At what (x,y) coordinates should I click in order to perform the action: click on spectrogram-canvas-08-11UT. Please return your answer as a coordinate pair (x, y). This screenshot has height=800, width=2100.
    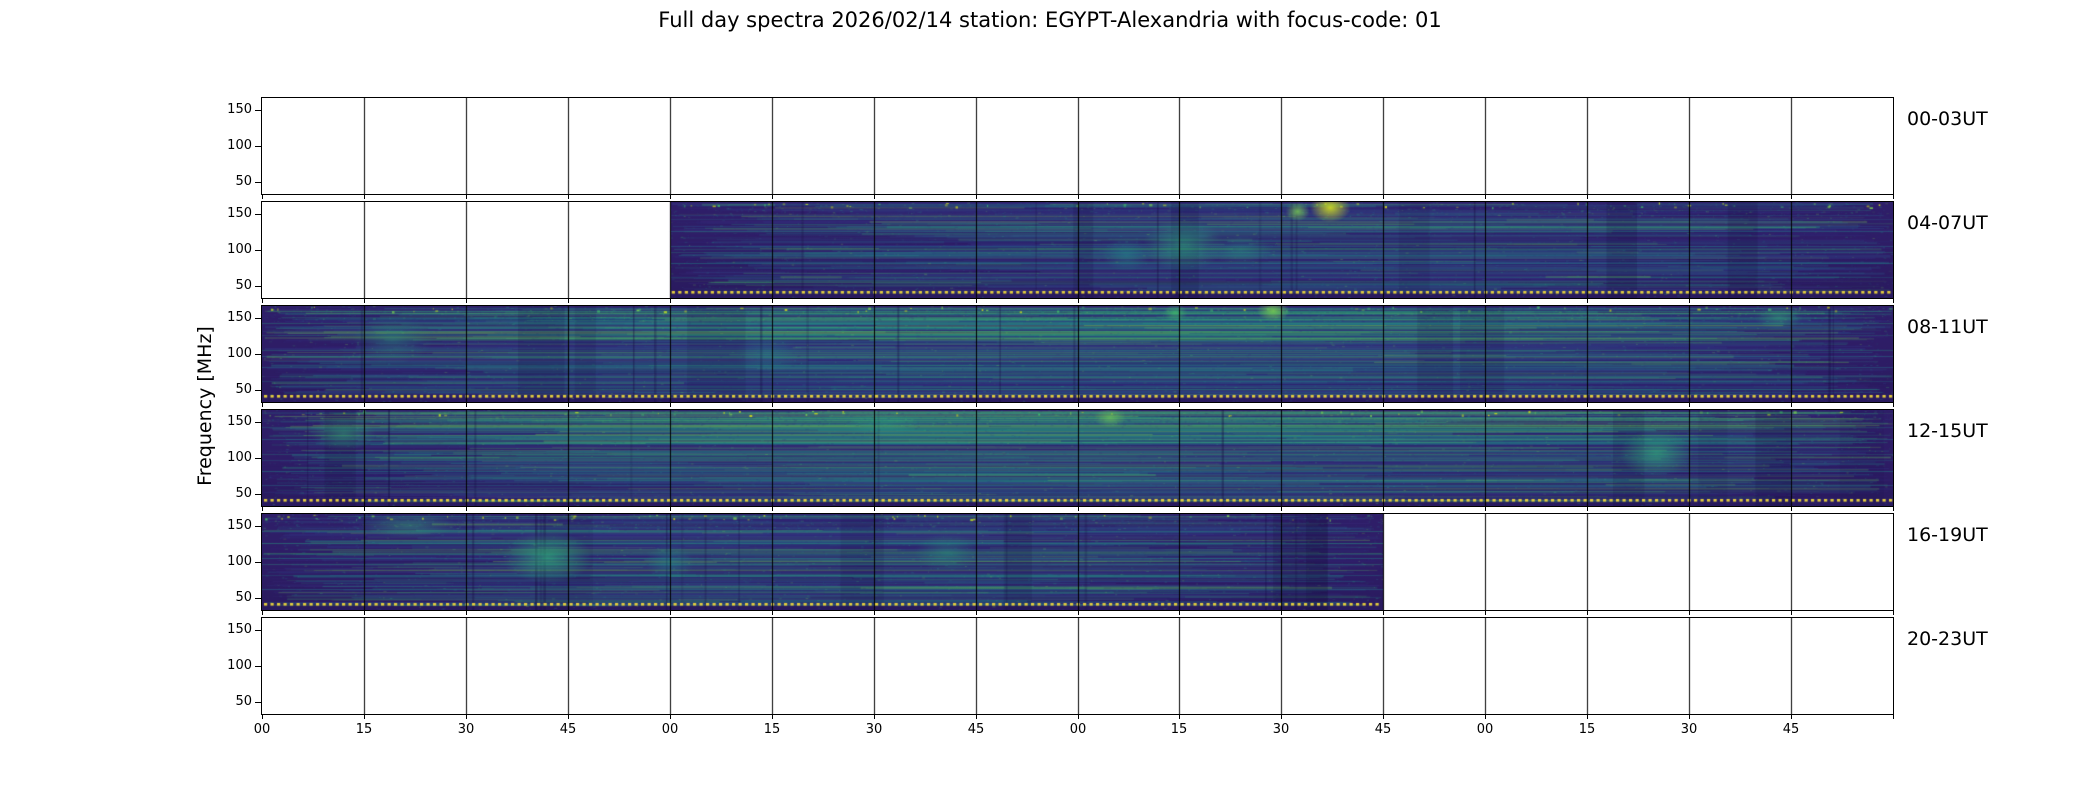
    Looking at the image, I should click on (1077, 354).